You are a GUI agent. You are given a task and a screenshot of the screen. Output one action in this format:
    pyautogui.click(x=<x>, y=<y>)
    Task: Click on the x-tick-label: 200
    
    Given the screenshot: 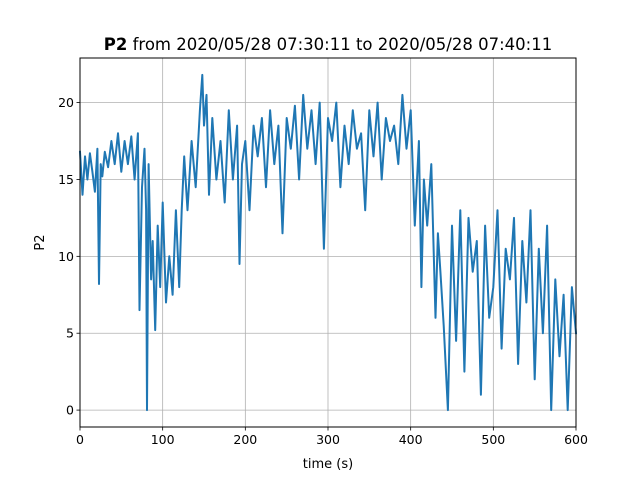 What is the action you would take?
    pyautogui.click(x=245, y=439)
    